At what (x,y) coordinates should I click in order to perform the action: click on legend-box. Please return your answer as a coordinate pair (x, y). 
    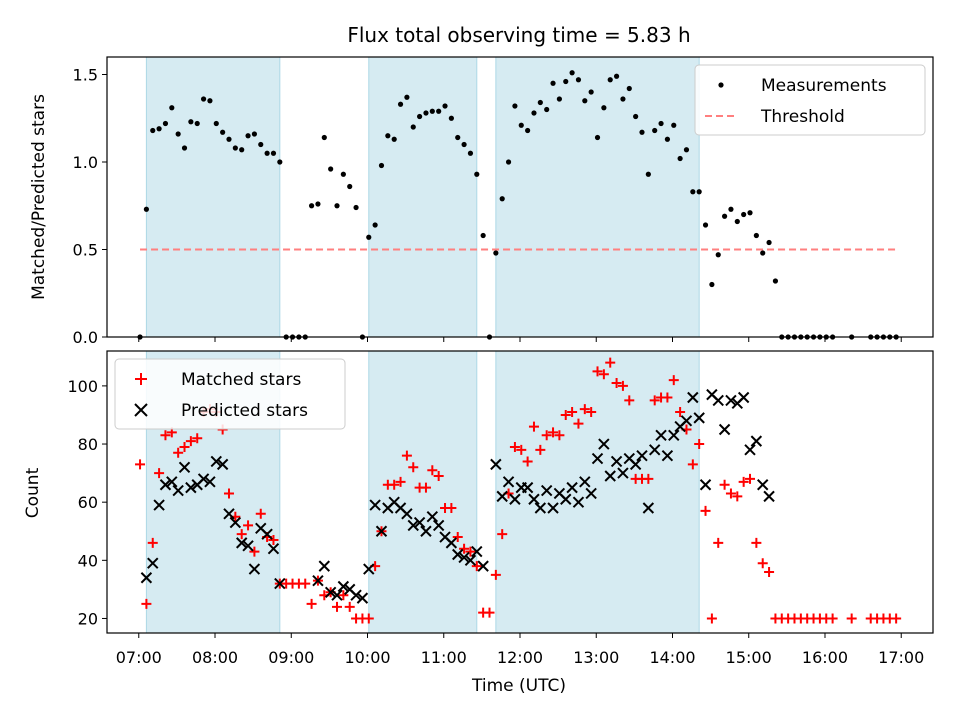
    Looking at the image, I should click on (230, 394).